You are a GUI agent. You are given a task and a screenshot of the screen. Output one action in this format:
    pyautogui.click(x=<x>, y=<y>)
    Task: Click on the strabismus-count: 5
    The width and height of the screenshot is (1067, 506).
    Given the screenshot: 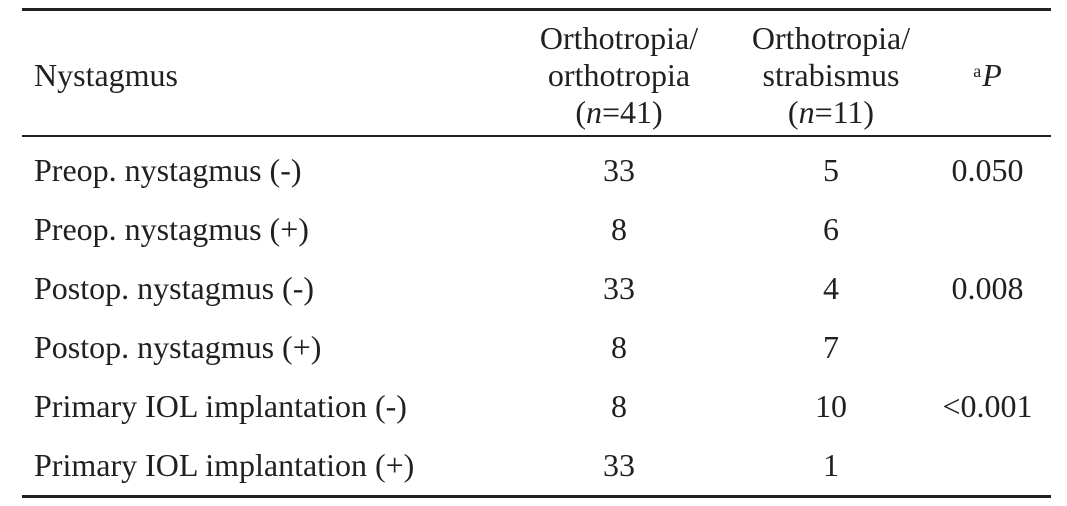 What is the action you would take?
    pyautogui.click(x=831, y=169)
    